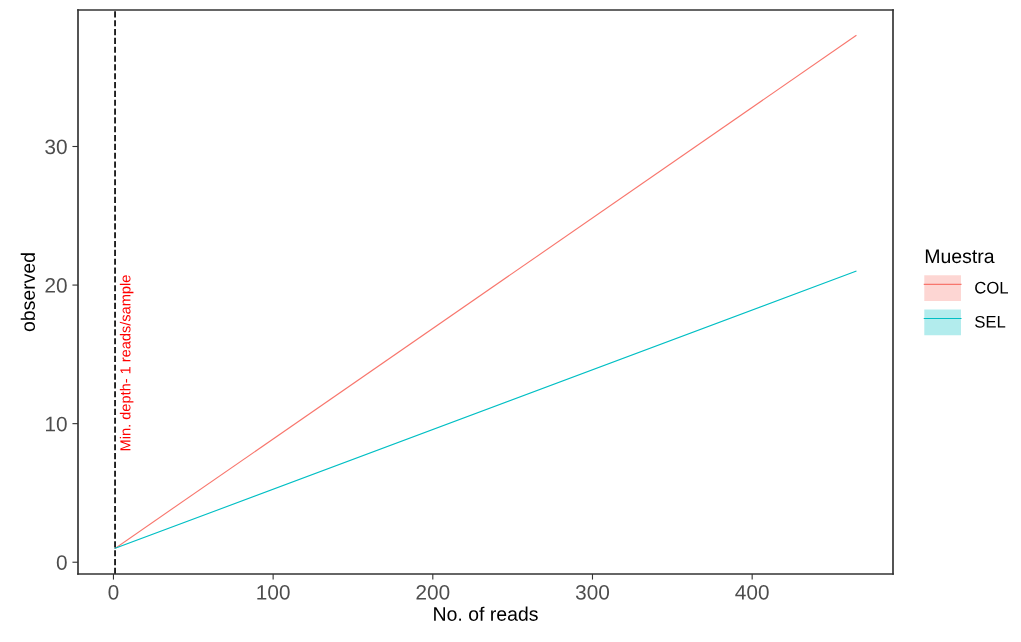  I want to click on y-axis-title: observed, so click(28, 292).